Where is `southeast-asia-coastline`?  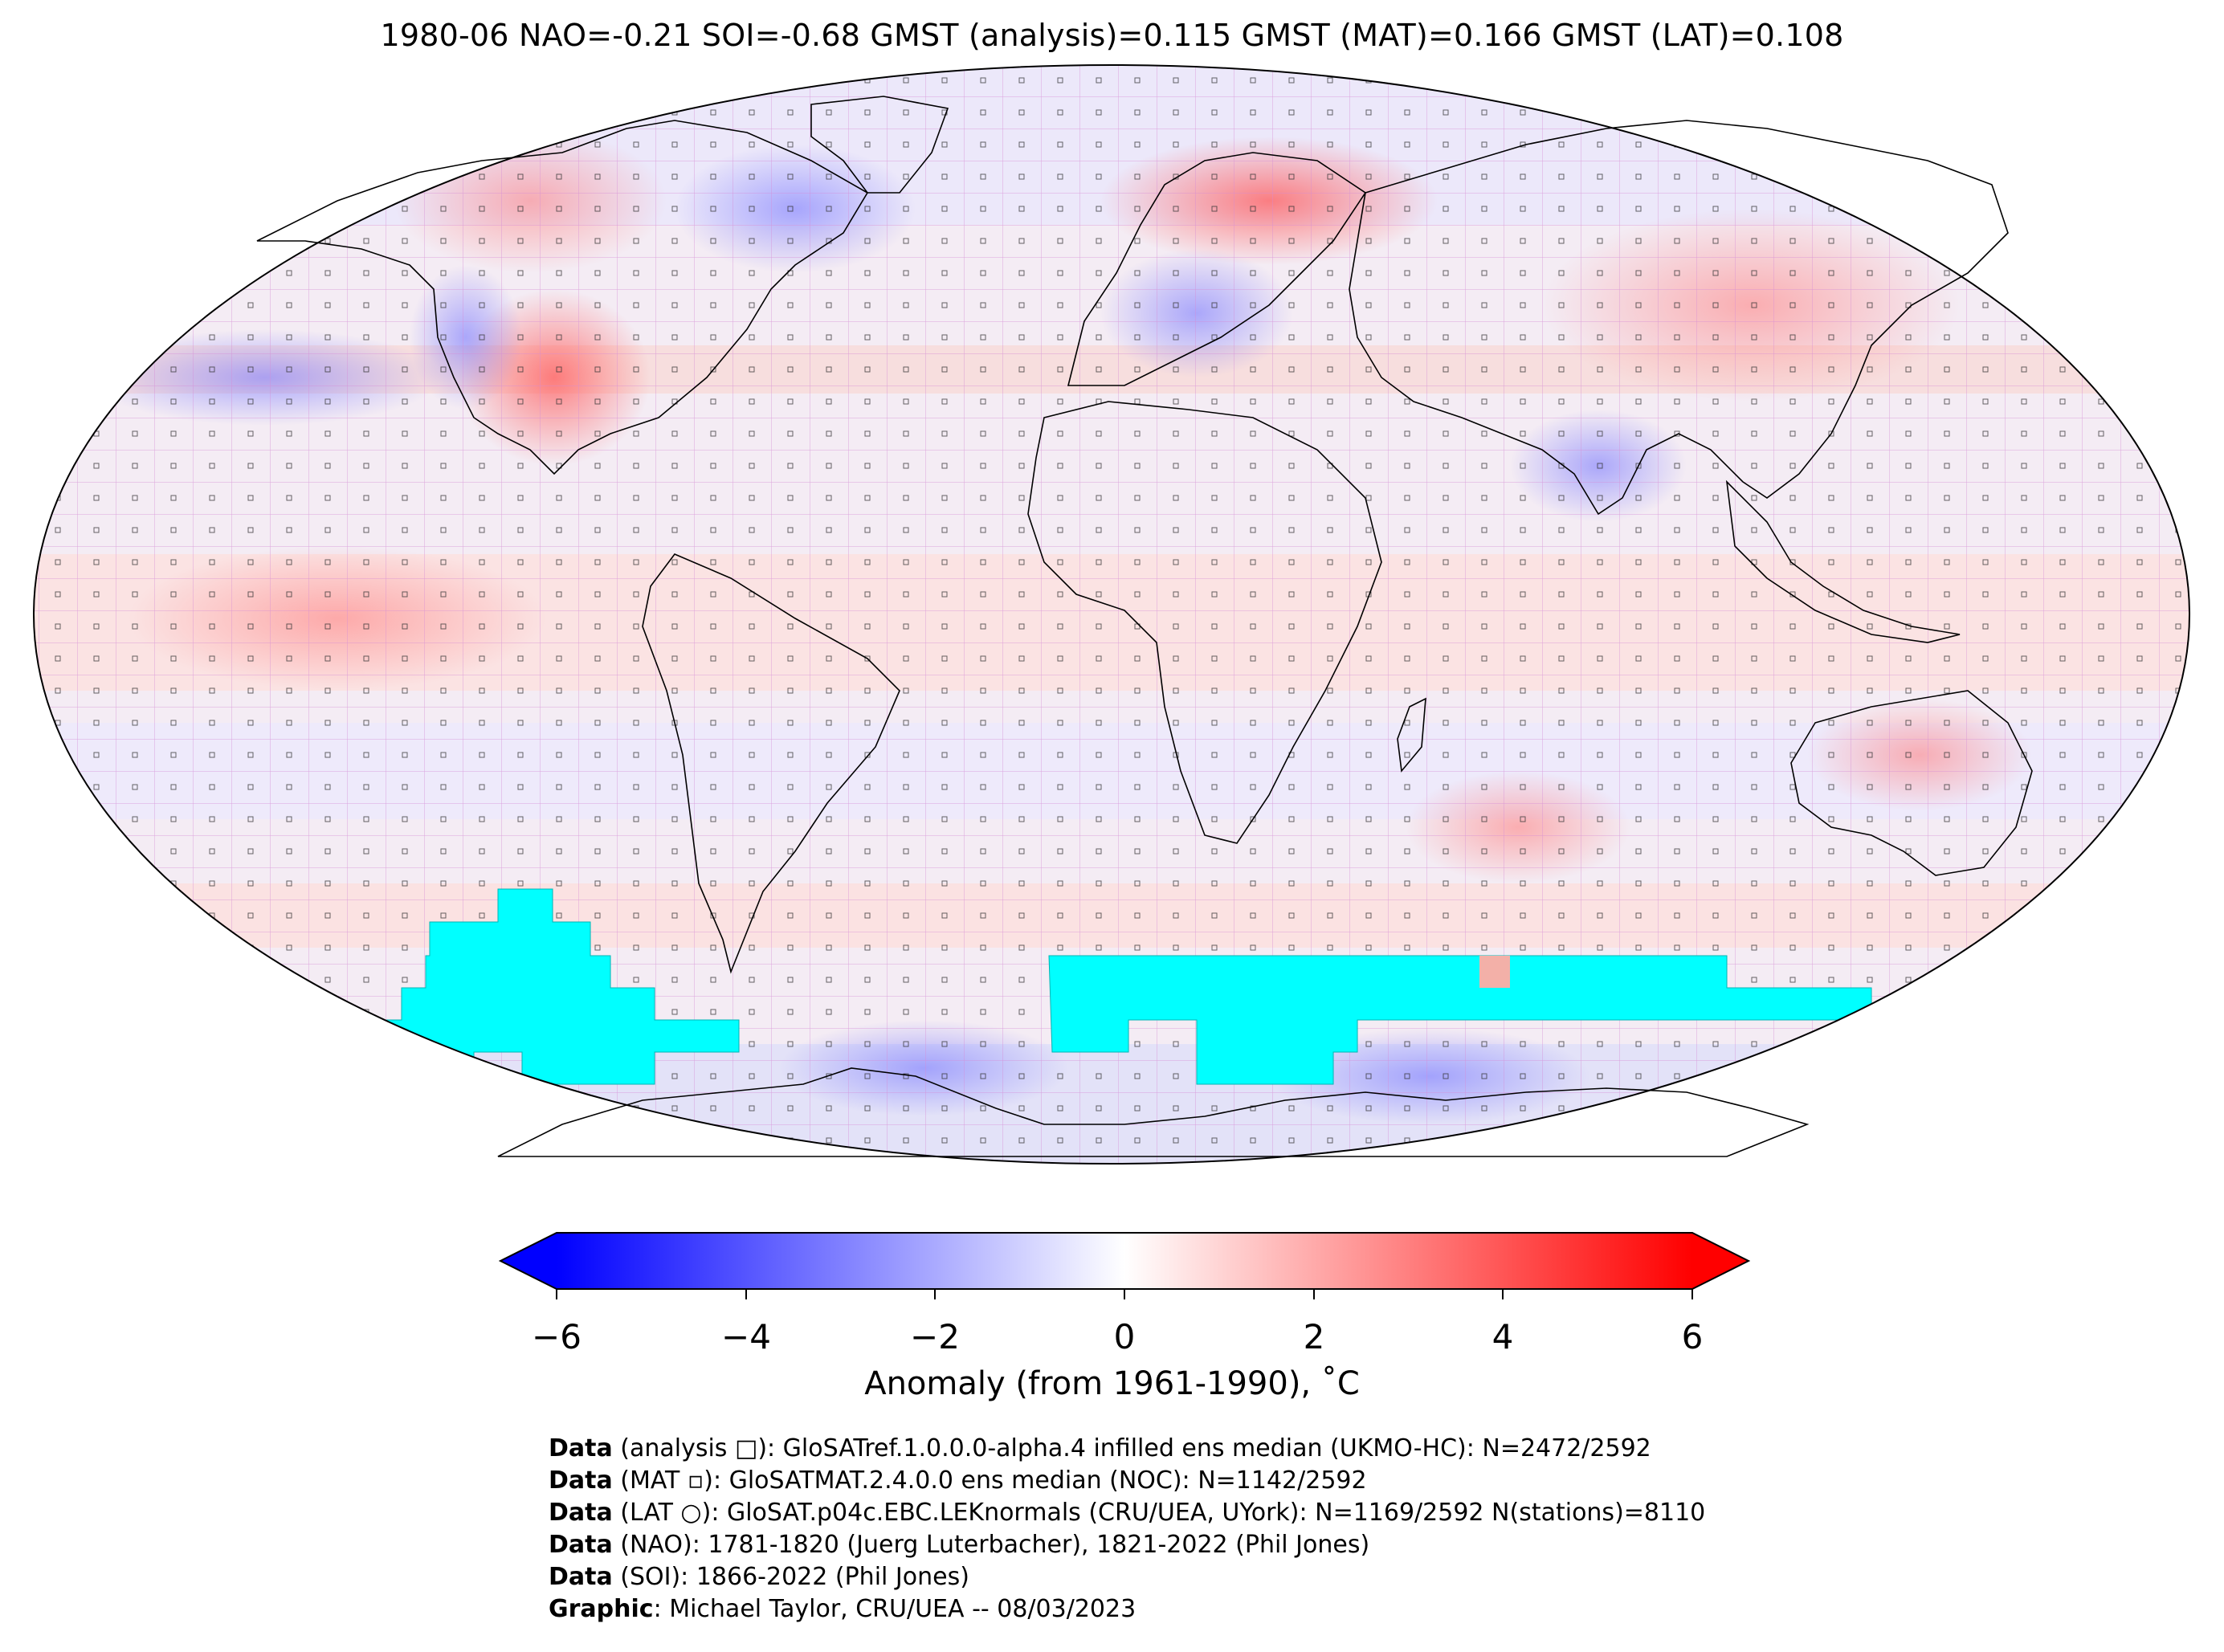
southeast-asia-coastline is located at coordinates (1843, 561).